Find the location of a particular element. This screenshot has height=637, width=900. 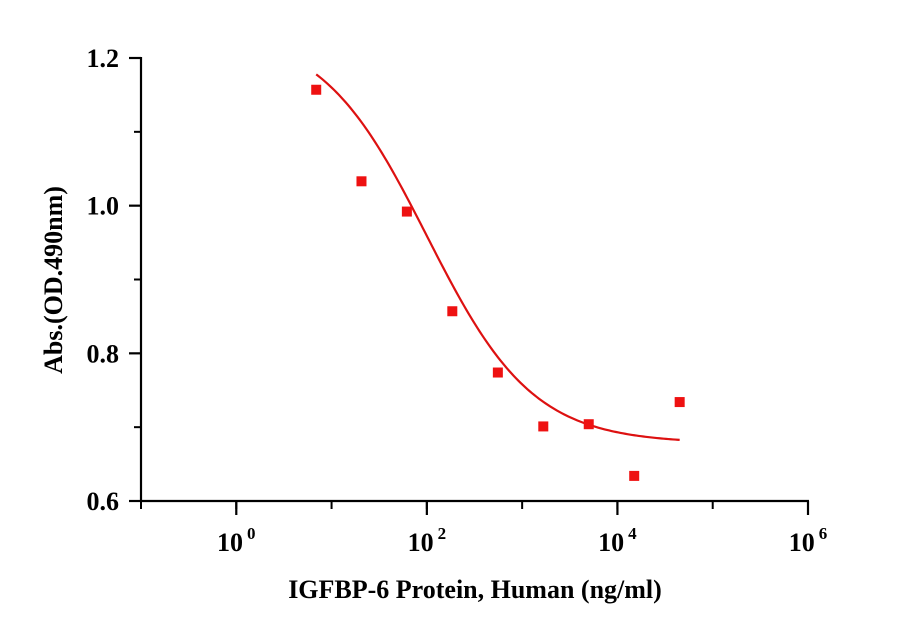

x-axis-label: IGFBP-6 Protein, Human (ng/ml) is located at coordinates (475, 589).